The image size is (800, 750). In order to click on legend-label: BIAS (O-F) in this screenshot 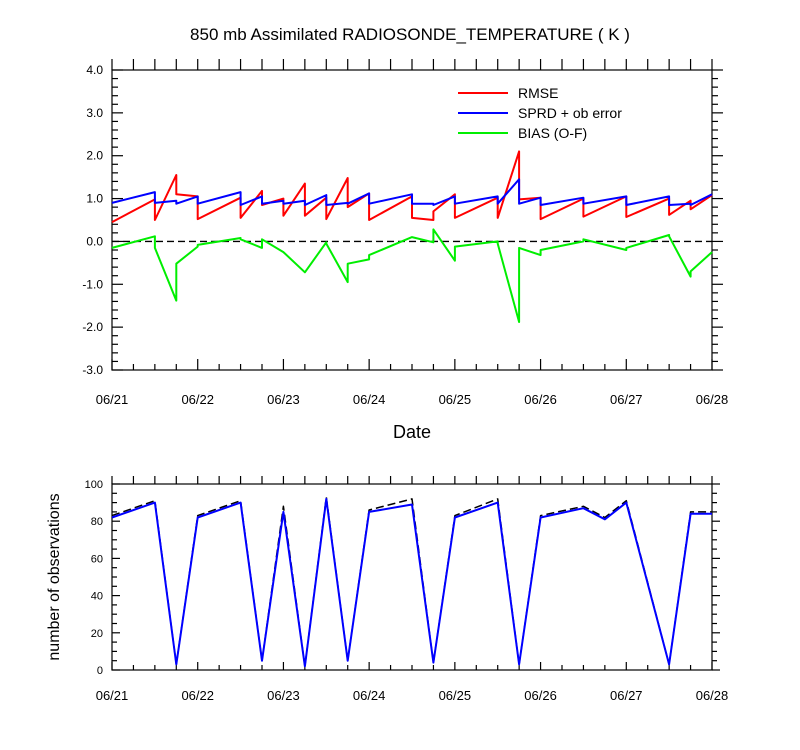, I will do `click(552, 133)`.